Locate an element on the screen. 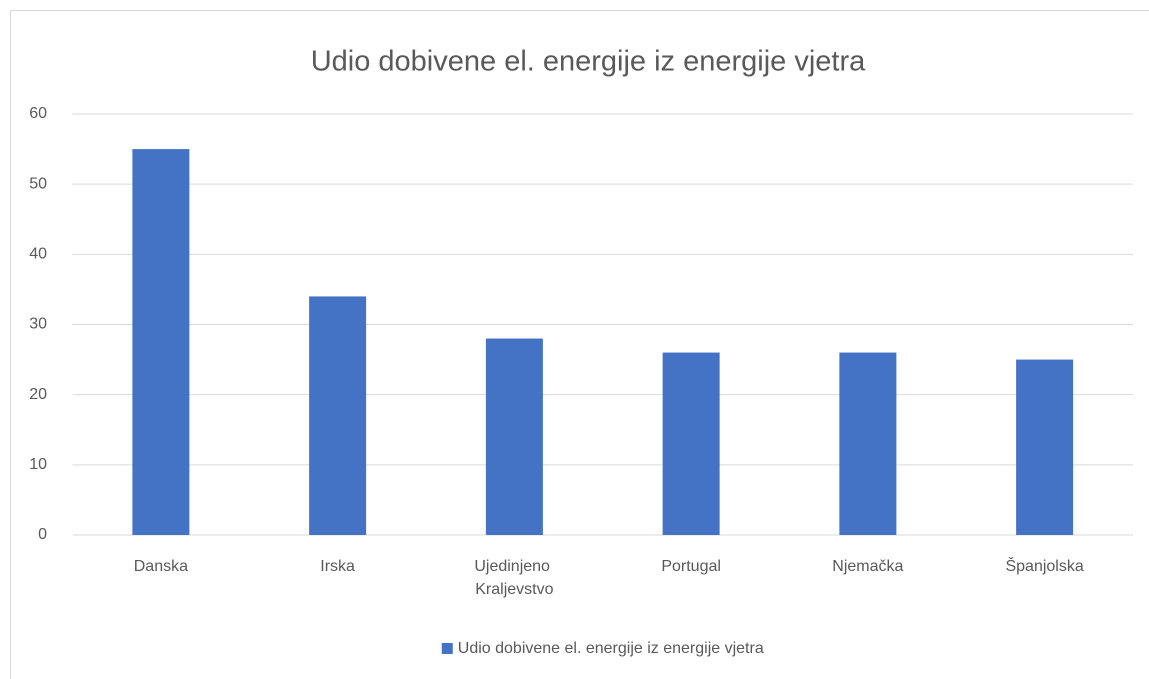 This screenshot has height=679, width=1149. legend-swatch is located at coordinates (447, 648).